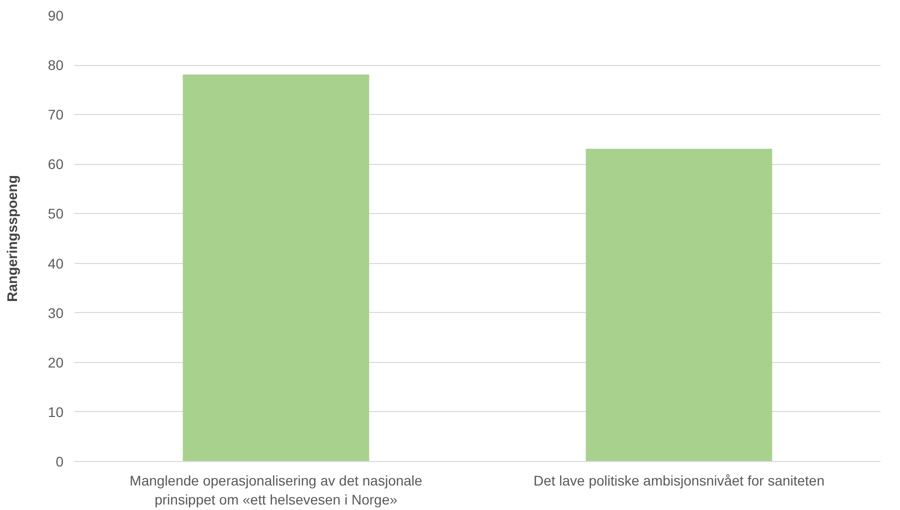  Describe the element at coordinates (56, 114) in the screenshot. I see `y-tick-label: 70` at that location.